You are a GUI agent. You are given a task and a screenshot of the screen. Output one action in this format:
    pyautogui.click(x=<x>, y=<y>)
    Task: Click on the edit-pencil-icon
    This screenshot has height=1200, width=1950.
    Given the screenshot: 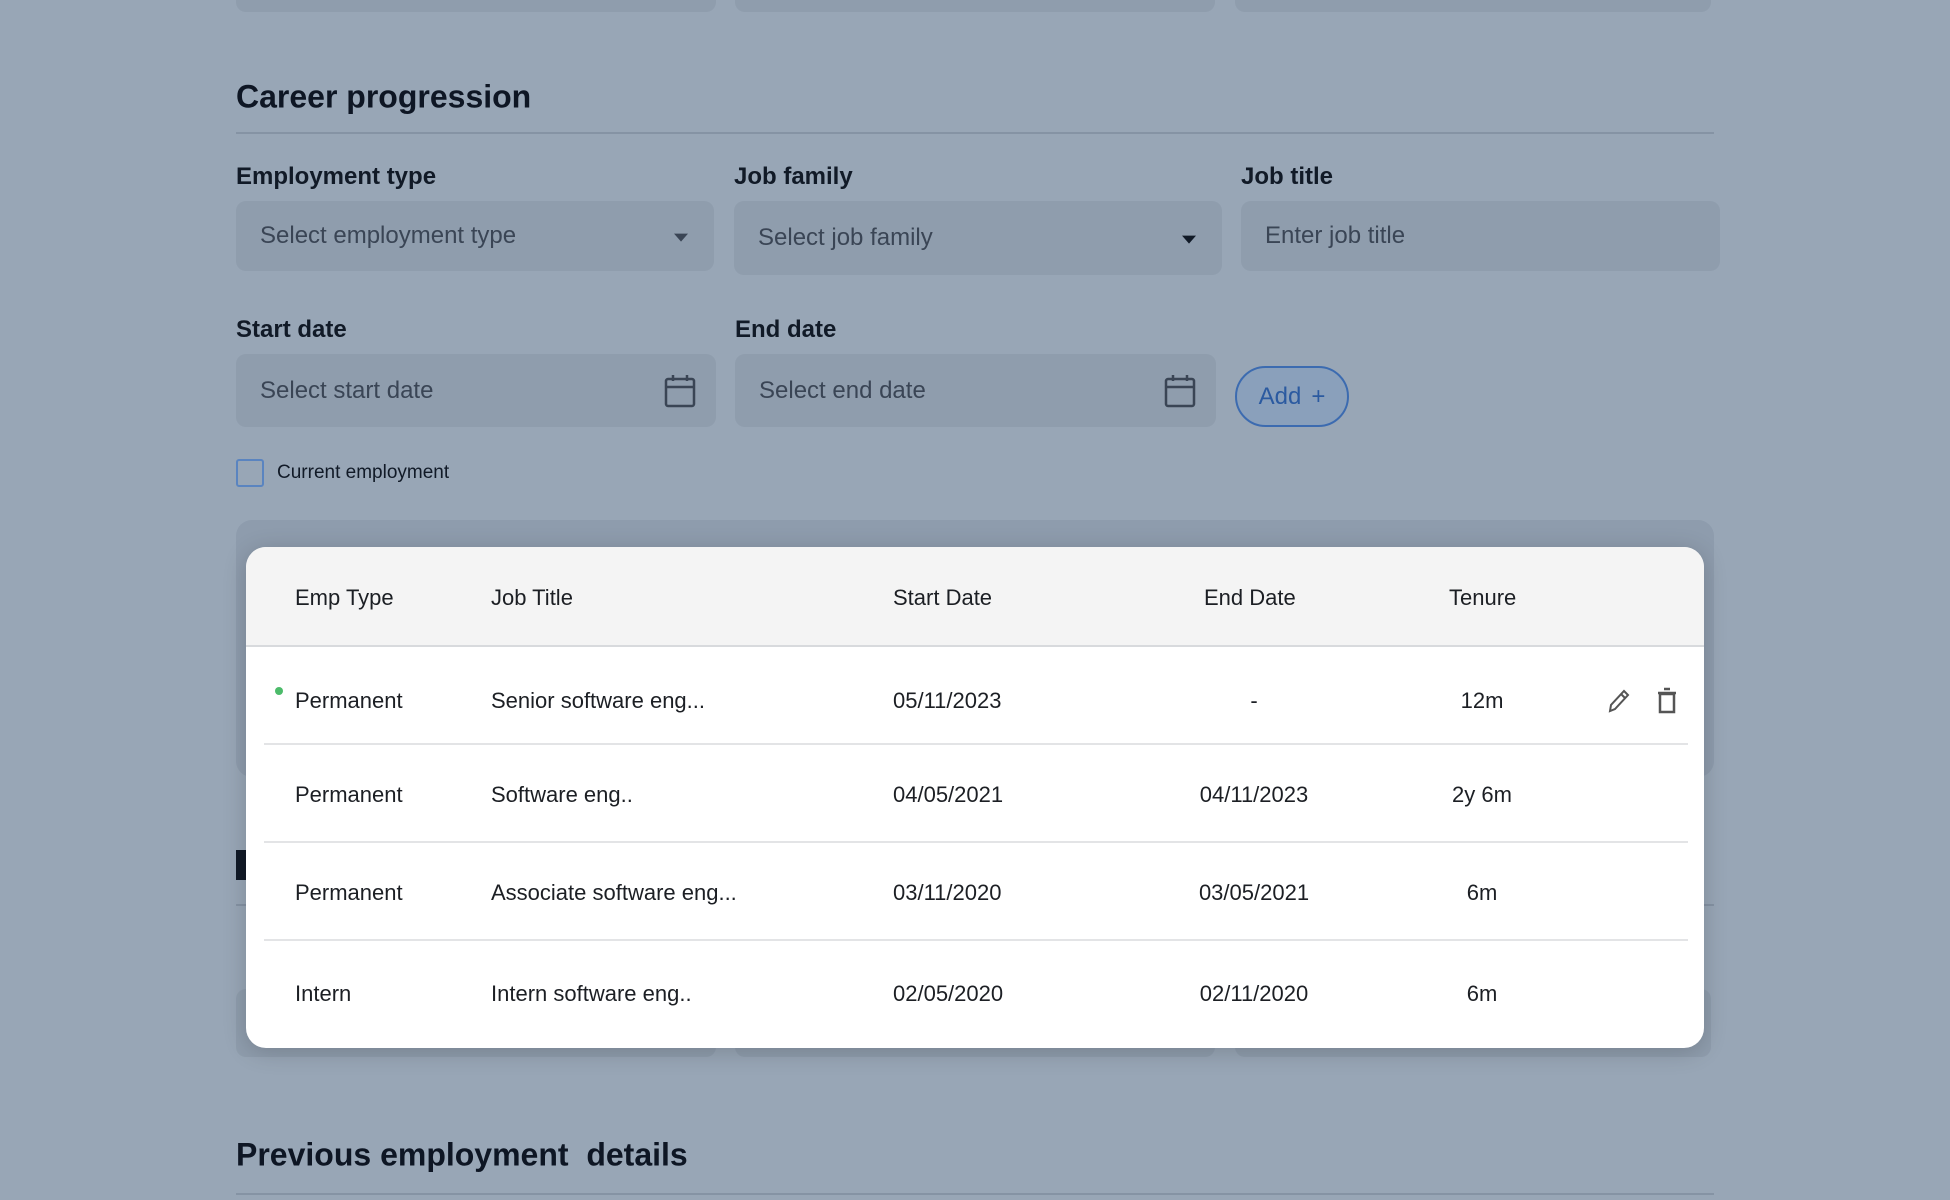 What is the action you would take?
    pyautogui.click(x=1619, y=701)
    